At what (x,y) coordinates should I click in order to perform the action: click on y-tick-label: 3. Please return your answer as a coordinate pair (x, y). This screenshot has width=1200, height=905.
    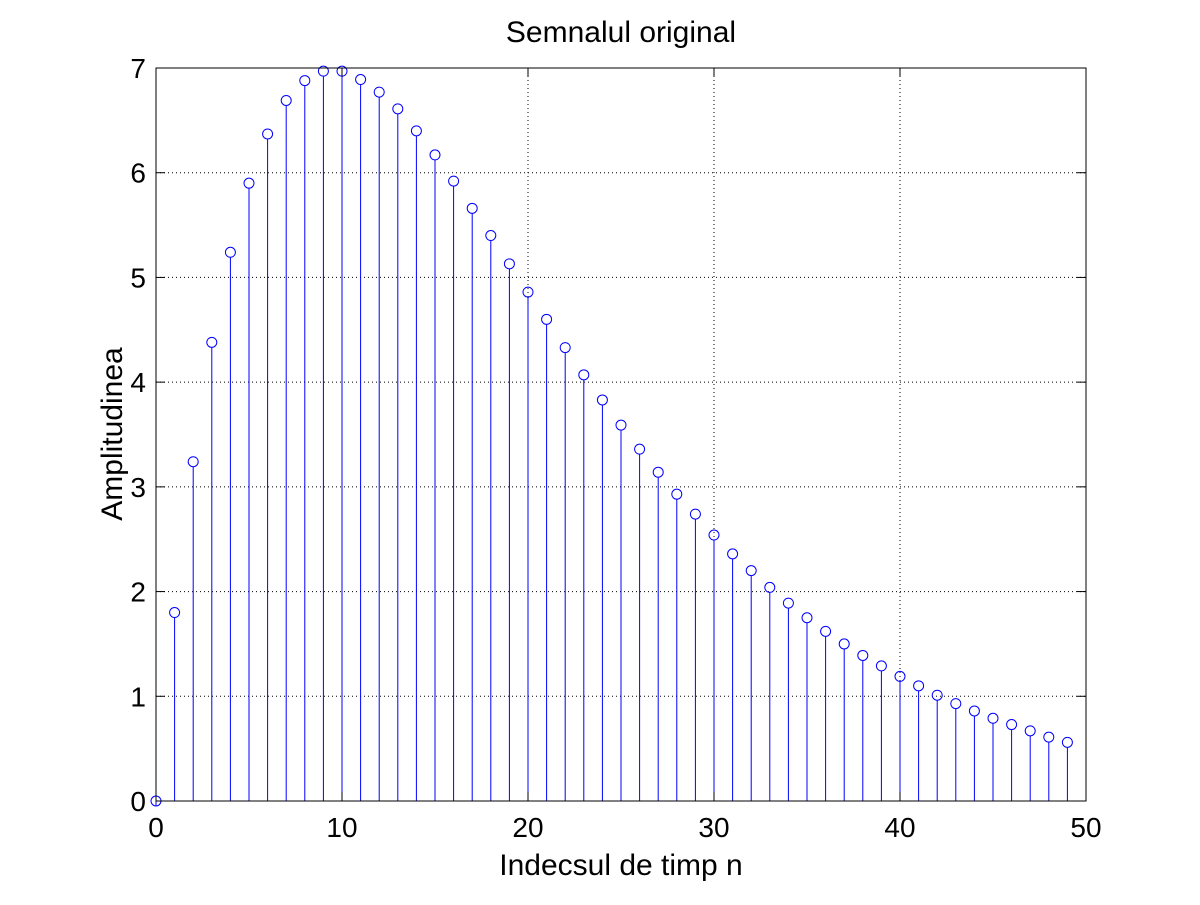
    Looking at the image, I should click on (138, 487).